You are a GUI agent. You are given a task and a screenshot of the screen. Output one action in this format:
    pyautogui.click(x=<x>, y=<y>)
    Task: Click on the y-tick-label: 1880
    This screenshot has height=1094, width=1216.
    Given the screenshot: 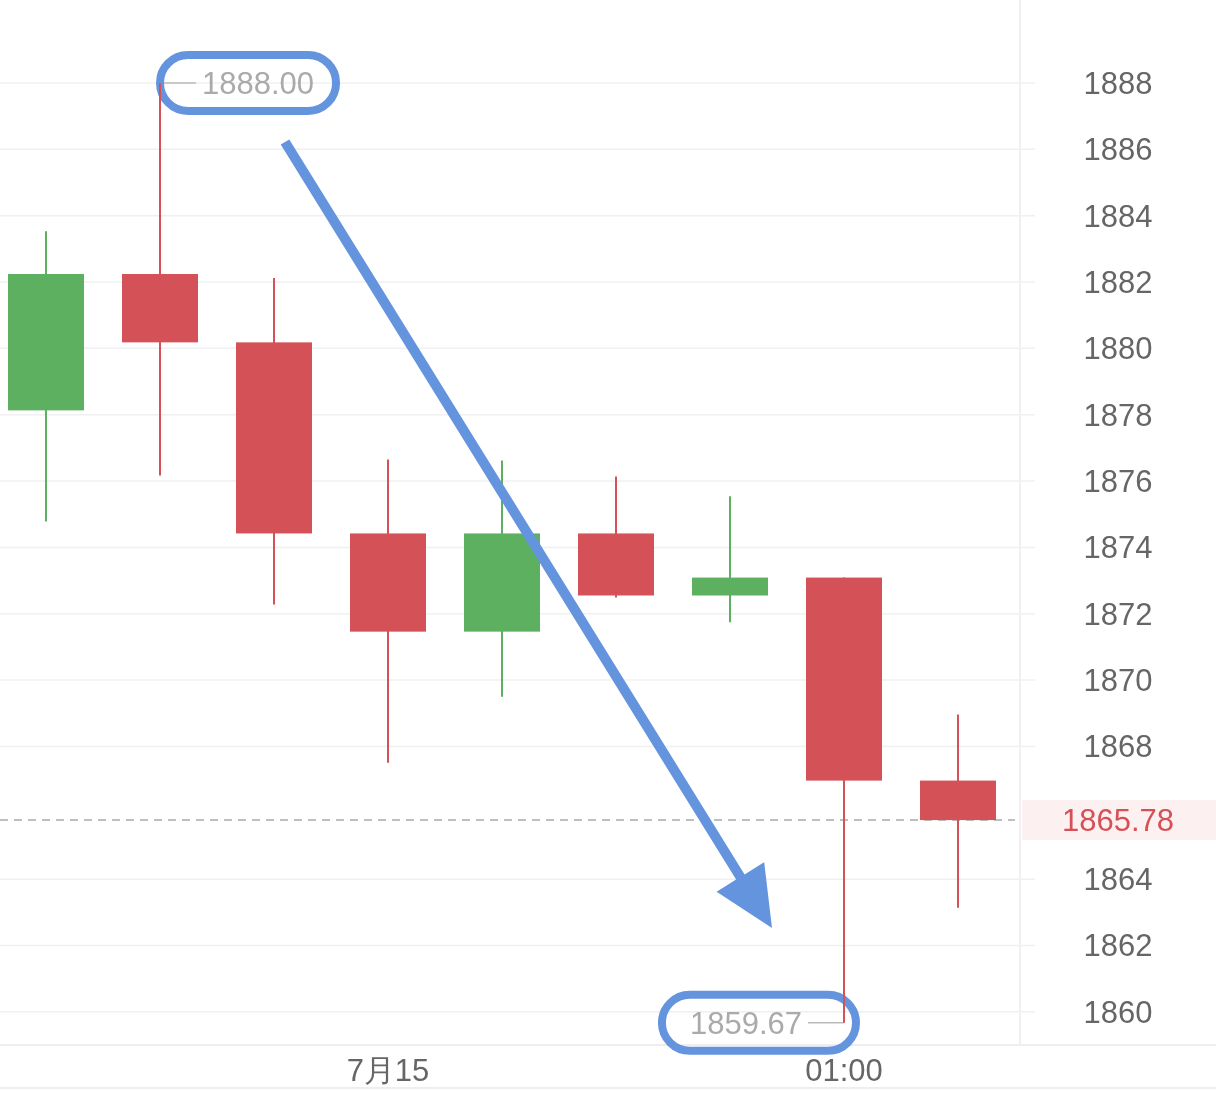 What is the action you would take?
    pyautogui.click(x=1118, y=349)
    